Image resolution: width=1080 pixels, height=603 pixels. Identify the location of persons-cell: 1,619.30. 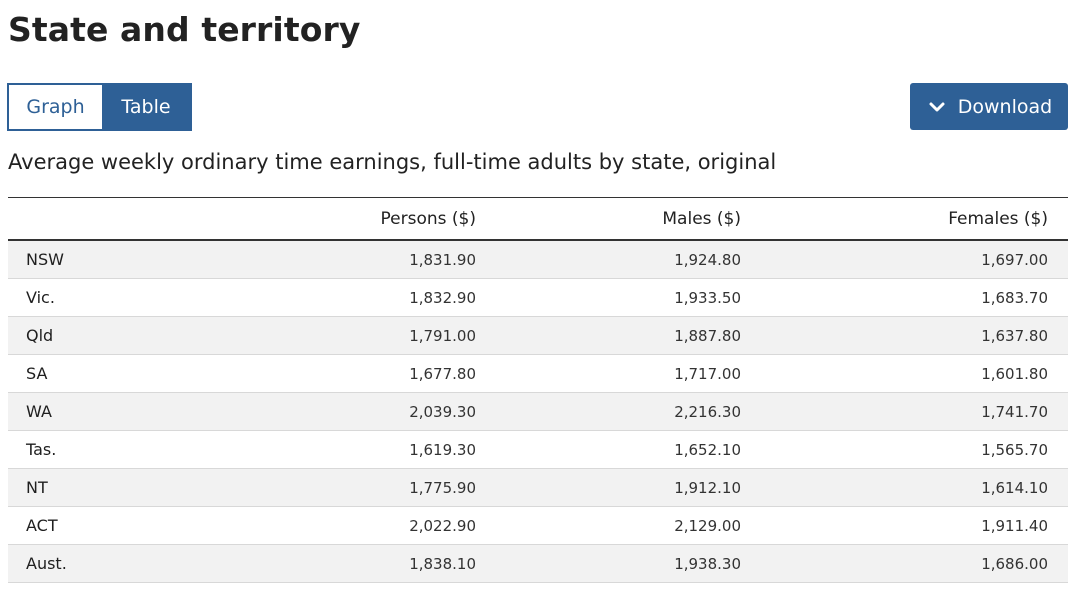
(354, 449).